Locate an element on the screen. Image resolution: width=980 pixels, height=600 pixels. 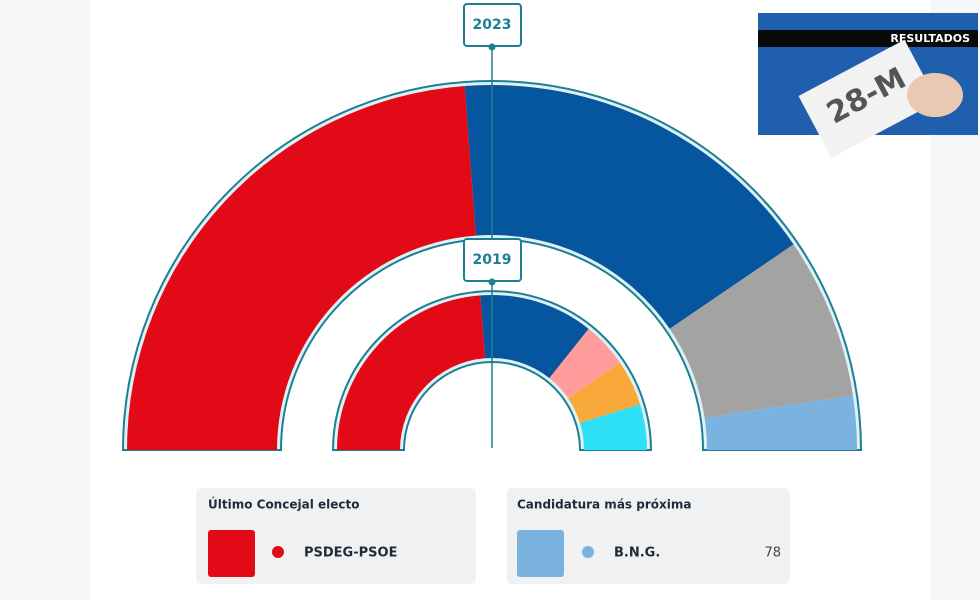
closest-card: Candidatura más próxima B.N.G. 78 is located at coordinates (648, 536).